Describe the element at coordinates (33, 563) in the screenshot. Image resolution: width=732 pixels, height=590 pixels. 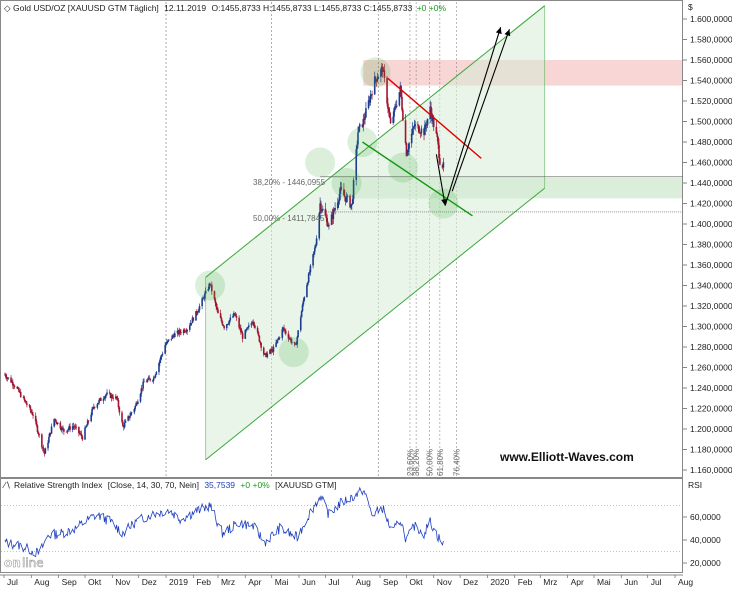
I see `svg-text: line` at that location.